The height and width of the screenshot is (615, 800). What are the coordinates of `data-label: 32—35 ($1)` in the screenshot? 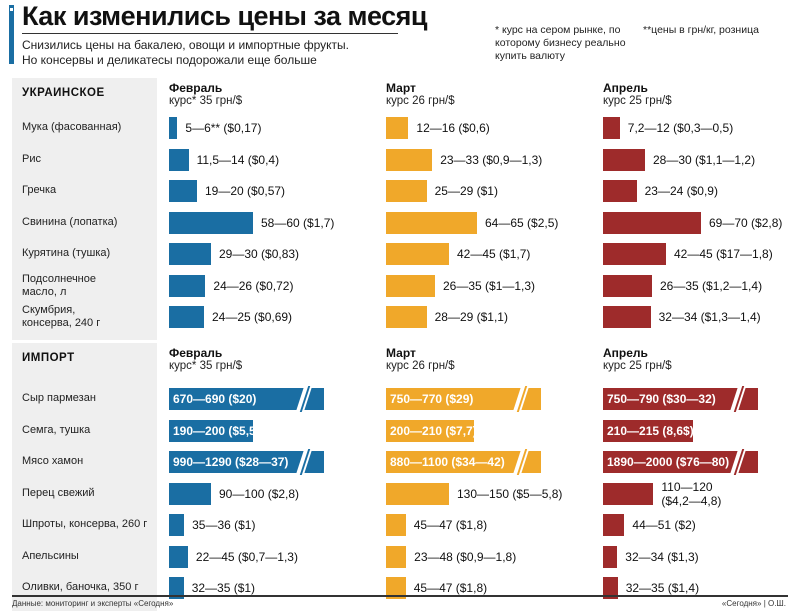 It's located at (223, 588).